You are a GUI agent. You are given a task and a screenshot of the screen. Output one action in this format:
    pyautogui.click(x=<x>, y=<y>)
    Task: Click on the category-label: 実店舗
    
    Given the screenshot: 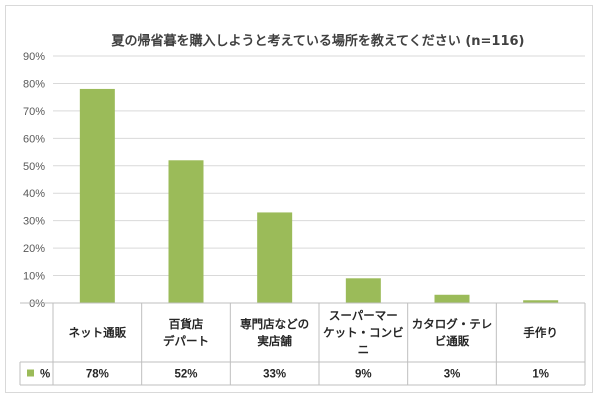 What is the action you would take?
    pyautogui.click(x=274, y=341)
    